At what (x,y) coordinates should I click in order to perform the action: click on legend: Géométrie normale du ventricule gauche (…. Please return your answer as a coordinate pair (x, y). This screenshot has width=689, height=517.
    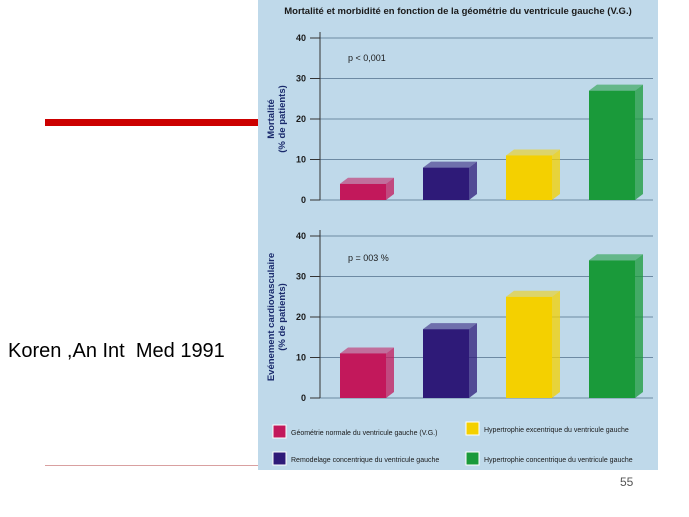
    Looking at the image, I should click on (452, 443).